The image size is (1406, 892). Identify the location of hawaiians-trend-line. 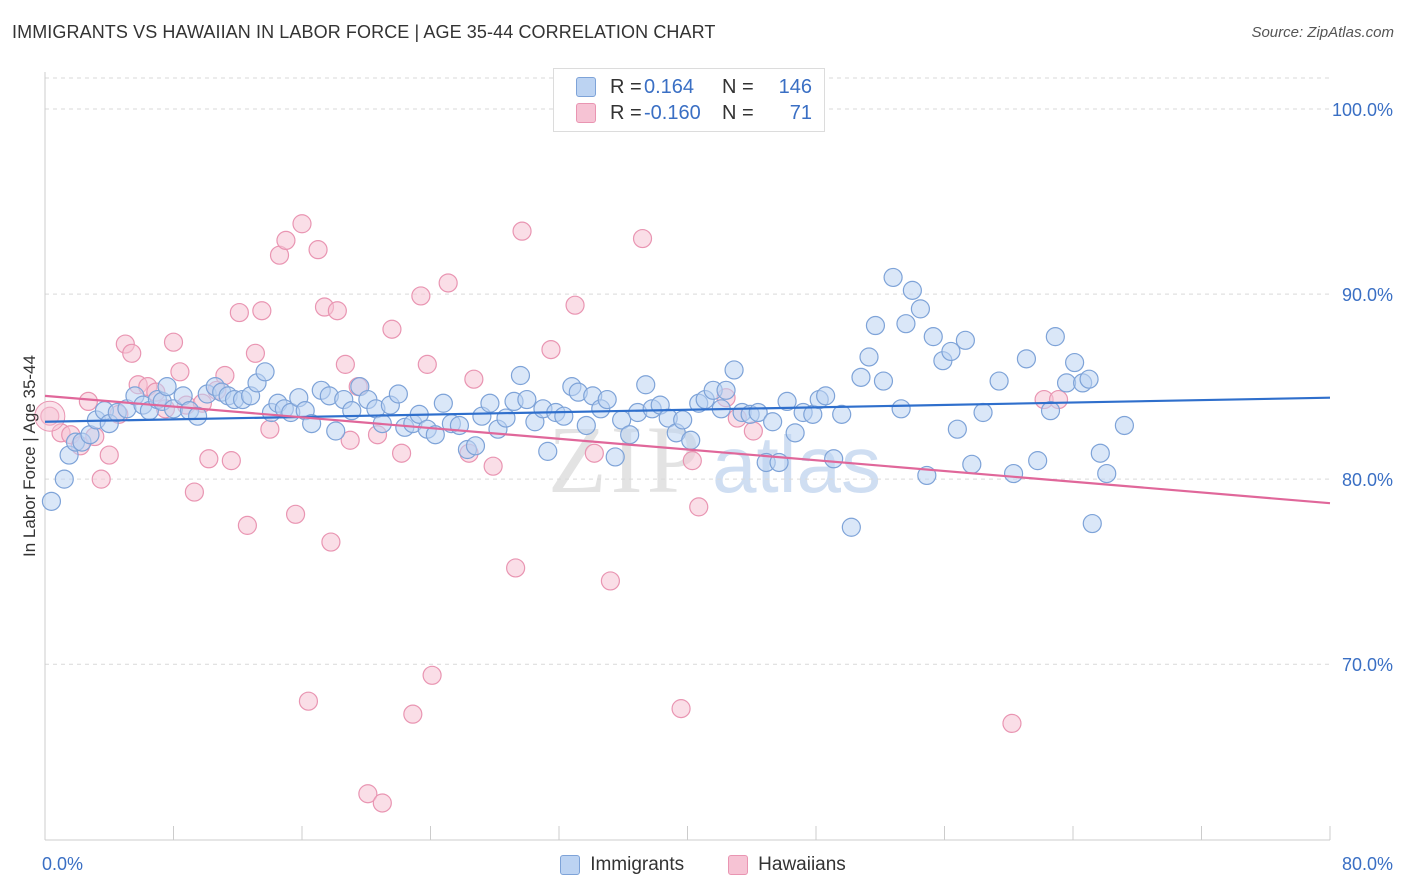
(687, 449).